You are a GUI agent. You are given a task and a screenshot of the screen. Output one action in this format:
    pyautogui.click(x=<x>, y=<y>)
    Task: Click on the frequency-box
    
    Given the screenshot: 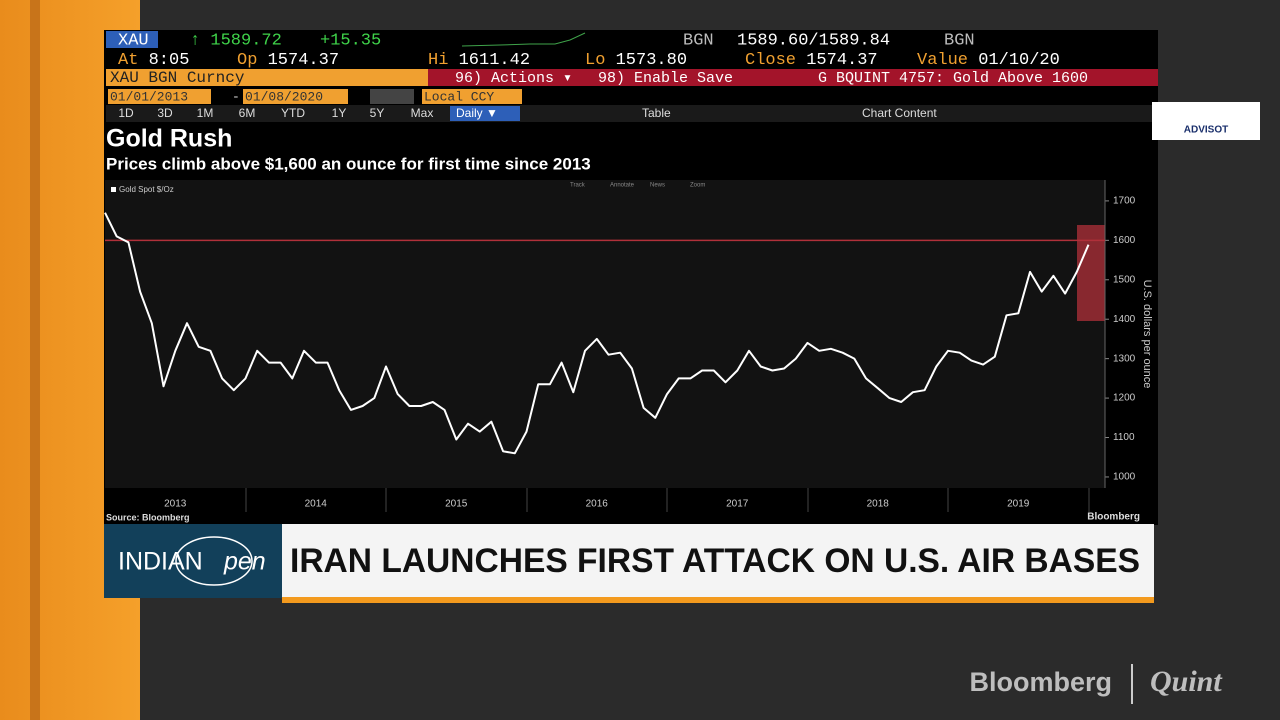 What is the action you would take?
    pyautogui.click(x=485, y=113)
    